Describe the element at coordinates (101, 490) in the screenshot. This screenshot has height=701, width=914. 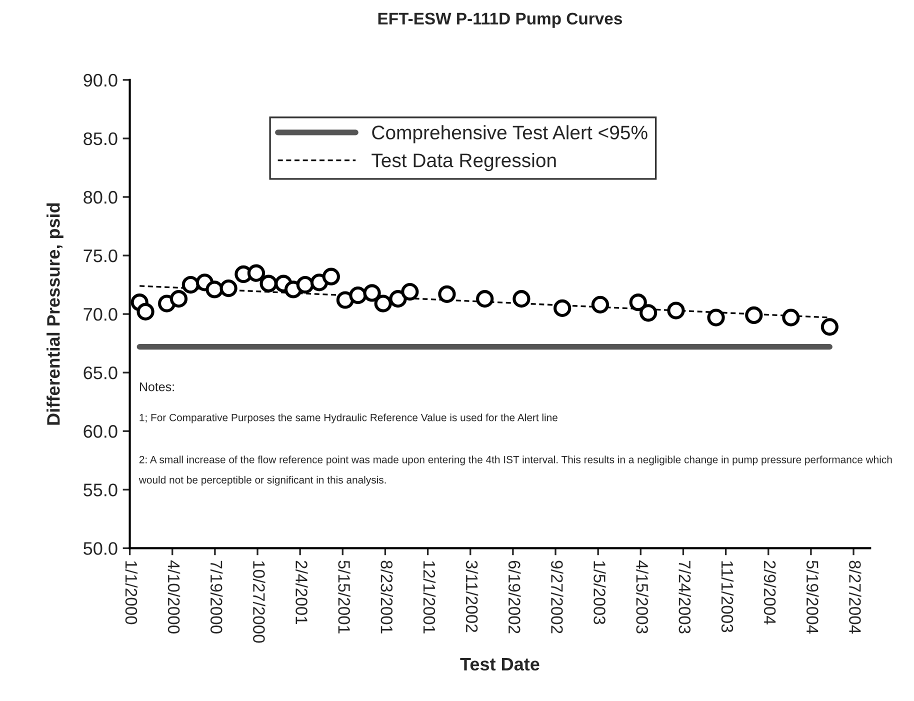
I see `y-tick-label: 55.0` at that location.